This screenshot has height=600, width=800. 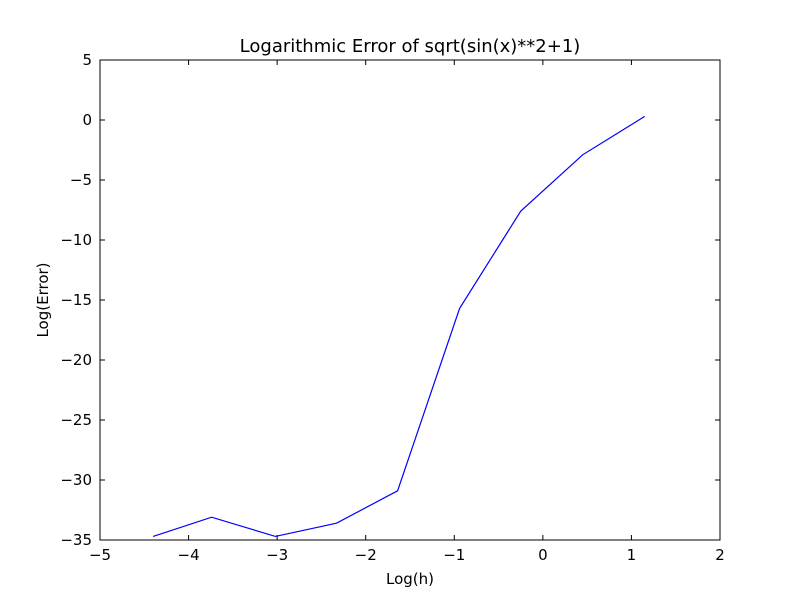 I want to click on x-tick-label: −4, so click(x=189, y=555).